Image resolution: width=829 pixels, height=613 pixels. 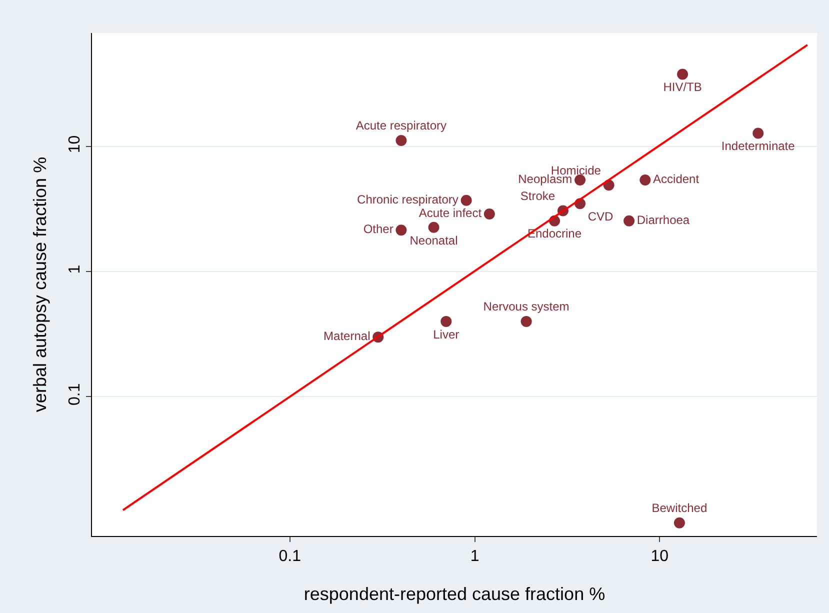 I want to click on series-label: Acute respiratory, so click(x=401, y=125).